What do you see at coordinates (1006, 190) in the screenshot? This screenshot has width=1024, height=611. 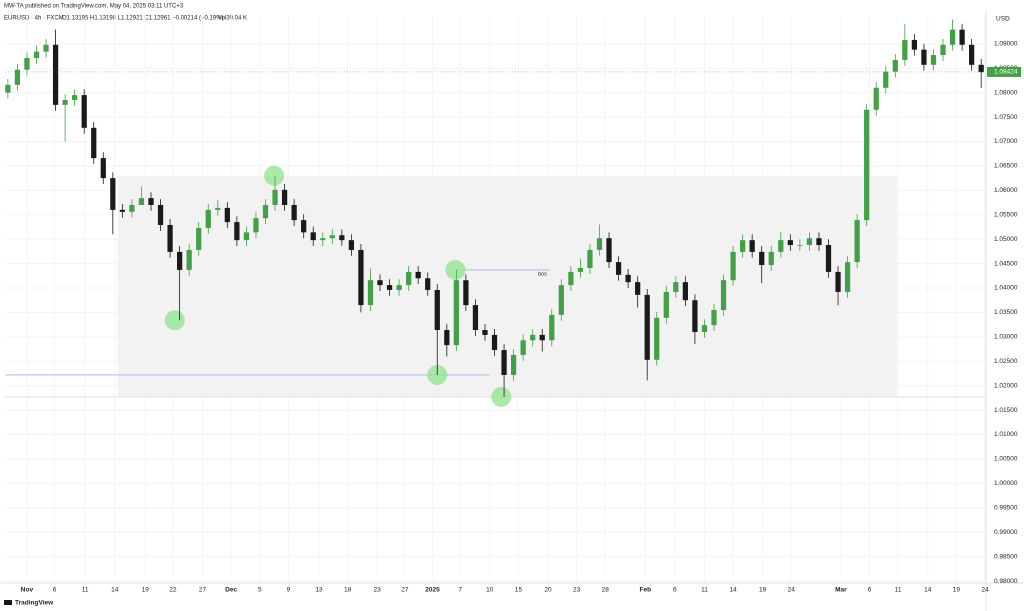 I see `y-tick-label: 1.06000` at bounding box center [1006, 190].